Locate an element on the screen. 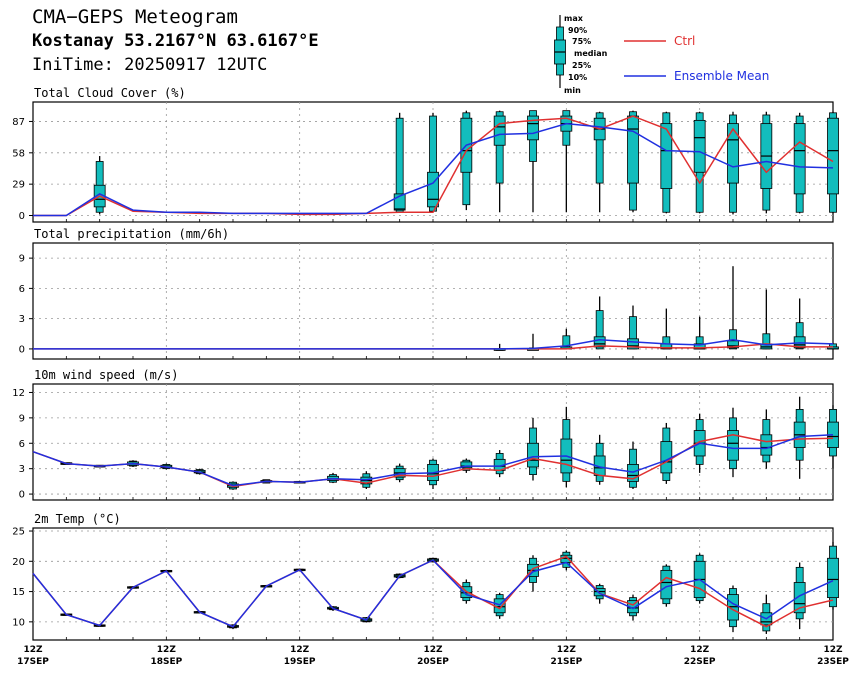  y-tick-label: 10 is located at coordinates (18, 622).